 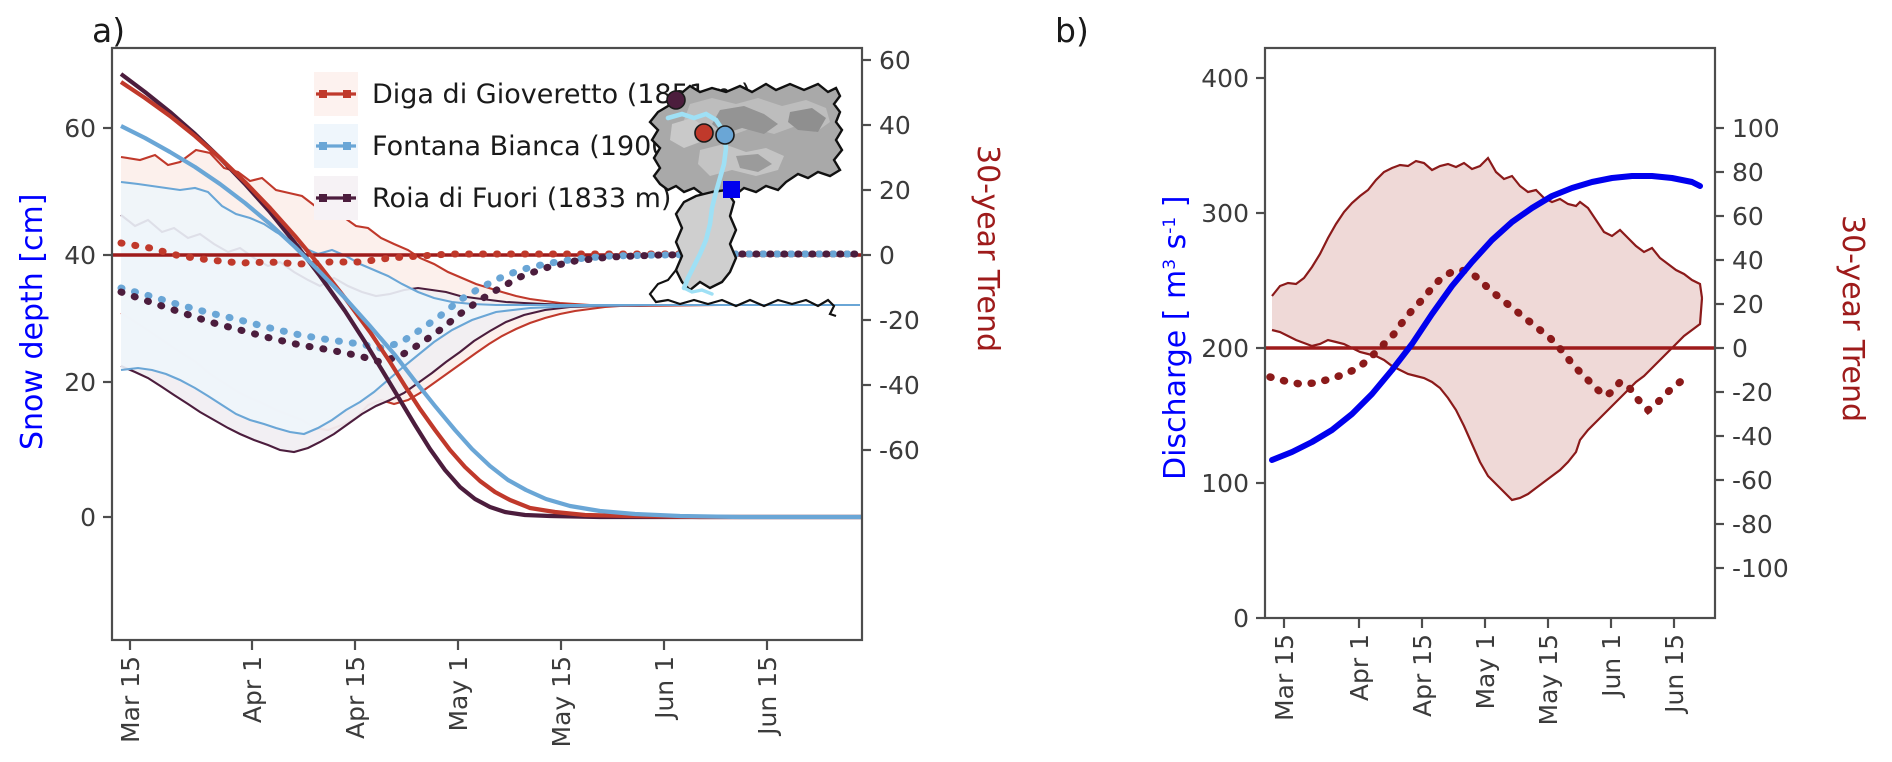 What do you see at coordinates (1756, 128) in the screenshot?
I see `panel-b-y2tick-100: 100` at bounding box center [1756, 128].